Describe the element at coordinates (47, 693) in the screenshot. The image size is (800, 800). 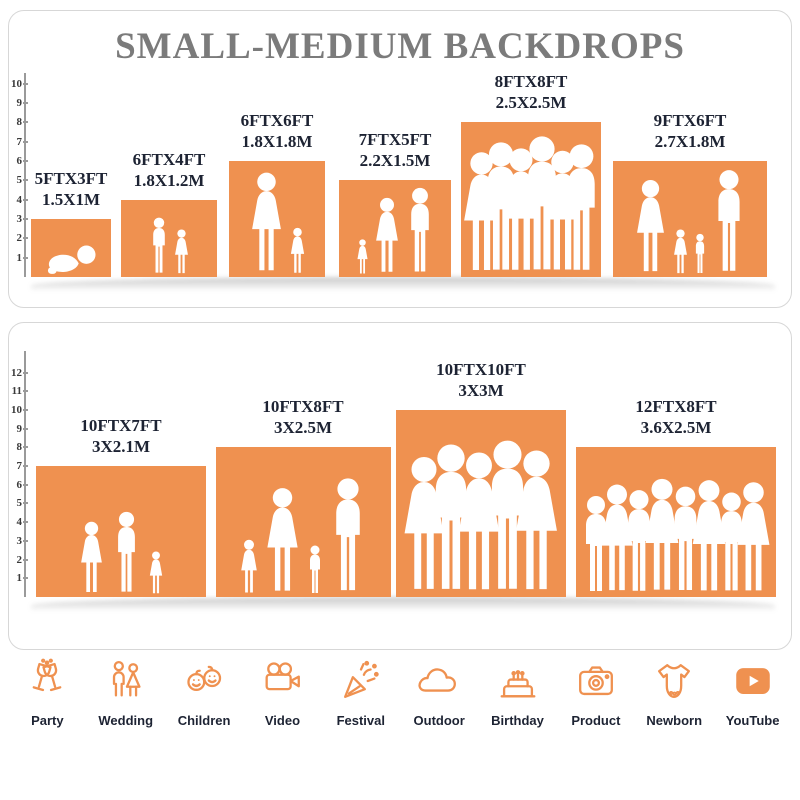
I see `category-party: Party` at that location.